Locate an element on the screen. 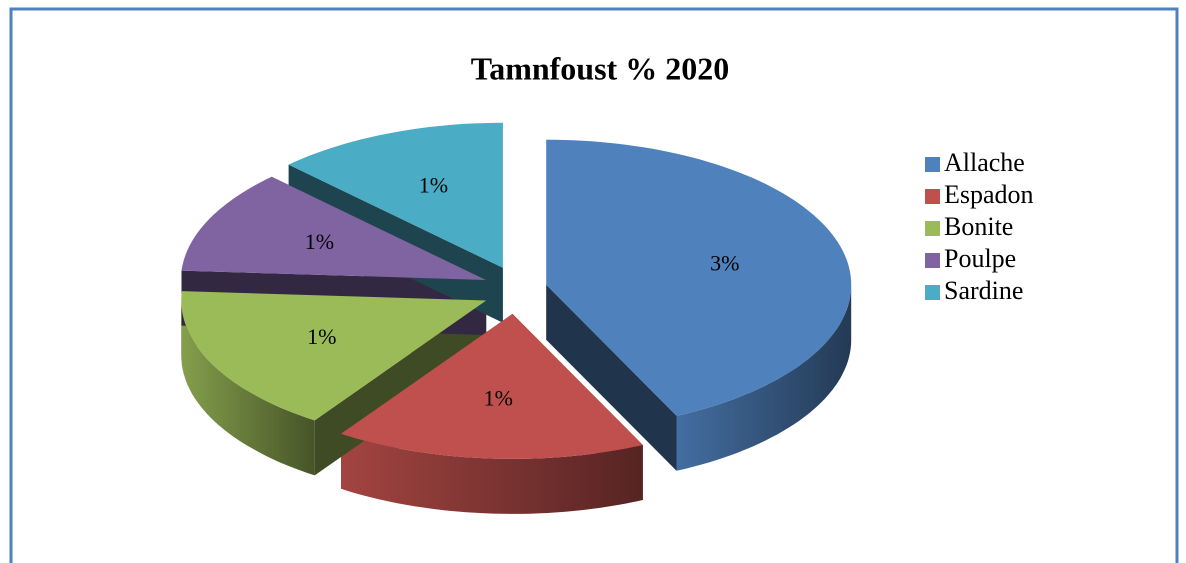  data-label: 3% is located at coordinates (724, 263).